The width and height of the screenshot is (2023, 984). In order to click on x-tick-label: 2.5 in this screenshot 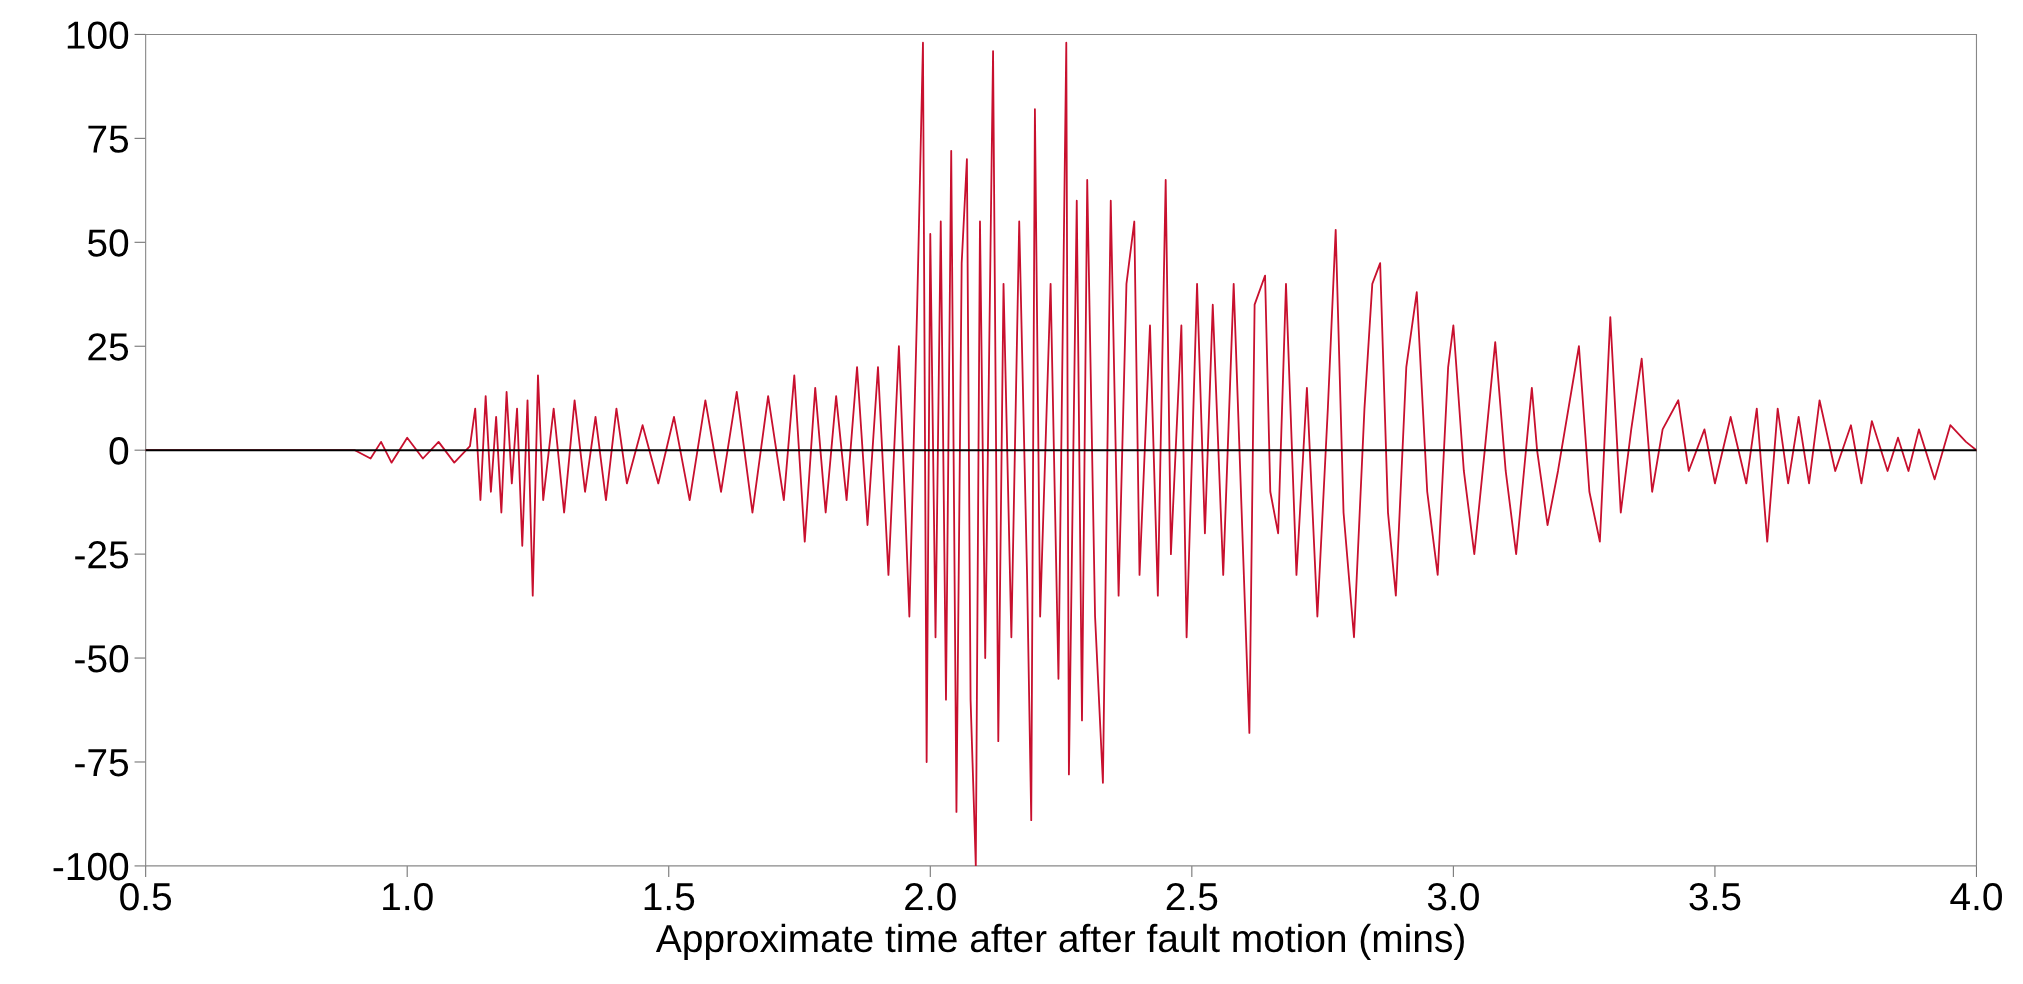, I will do `click(1192, 896)`.